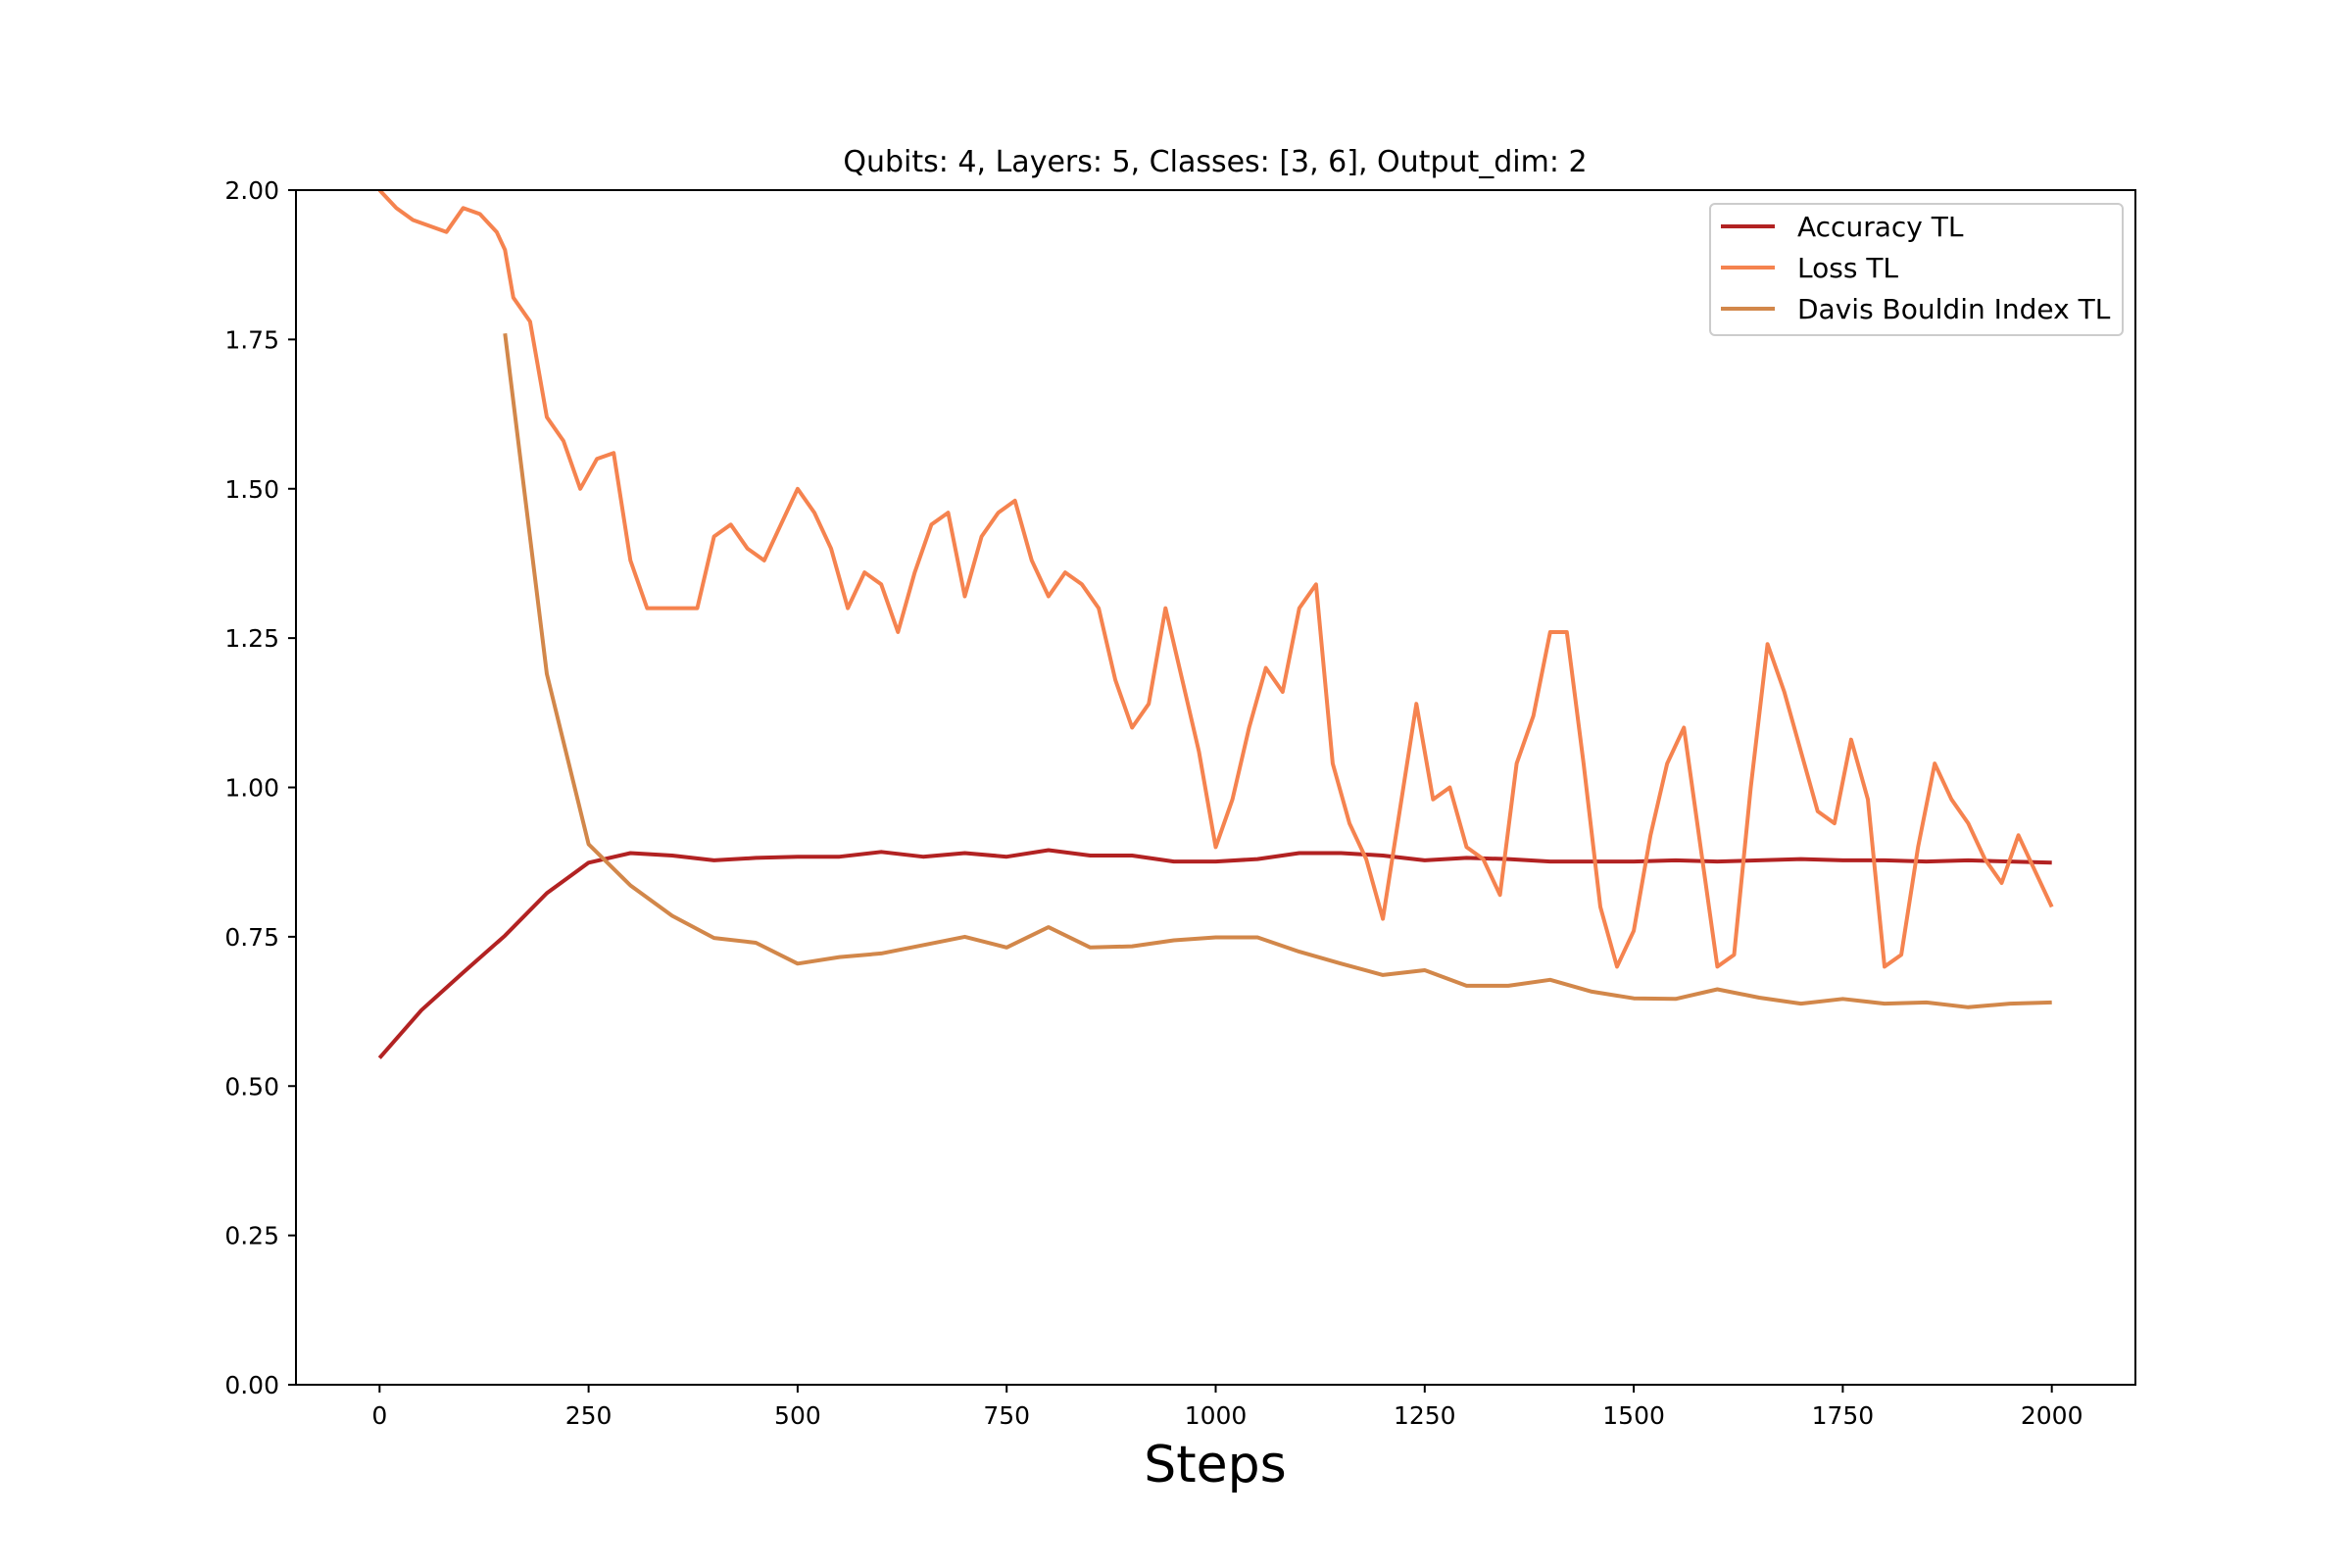 This screenshot has width=2352, height=1568. Describe the element at coordinates (1954, 309) in the screenshot. I see `legend-label-davis-bouldin: Davis Bouldin Index TL` at that location.